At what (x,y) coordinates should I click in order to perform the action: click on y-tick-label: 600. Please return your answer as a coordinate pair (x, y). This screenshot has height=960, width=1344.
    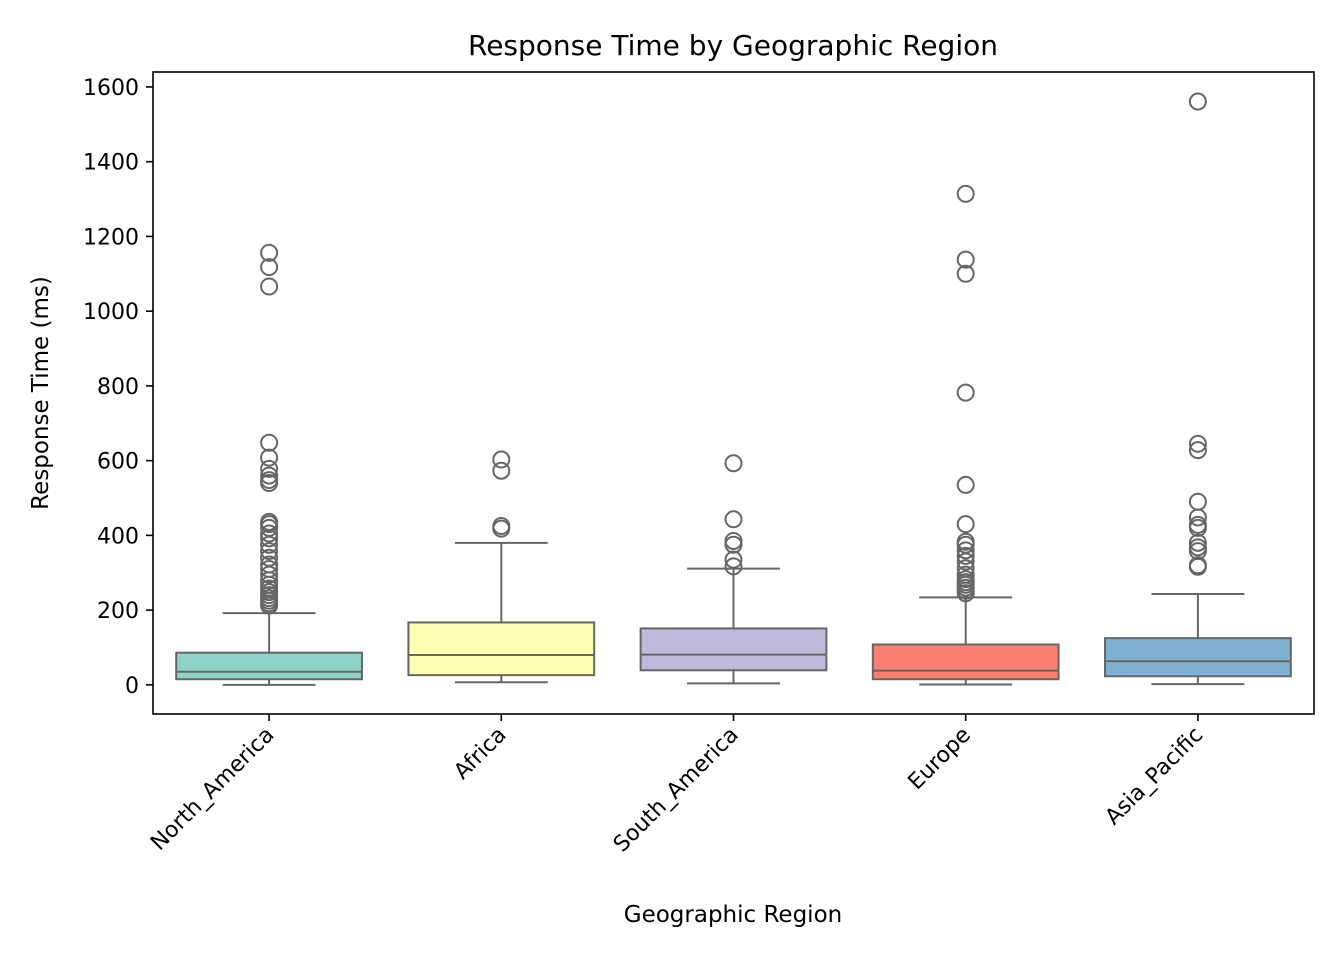
    Looking at the image, I should click on (118, 462).